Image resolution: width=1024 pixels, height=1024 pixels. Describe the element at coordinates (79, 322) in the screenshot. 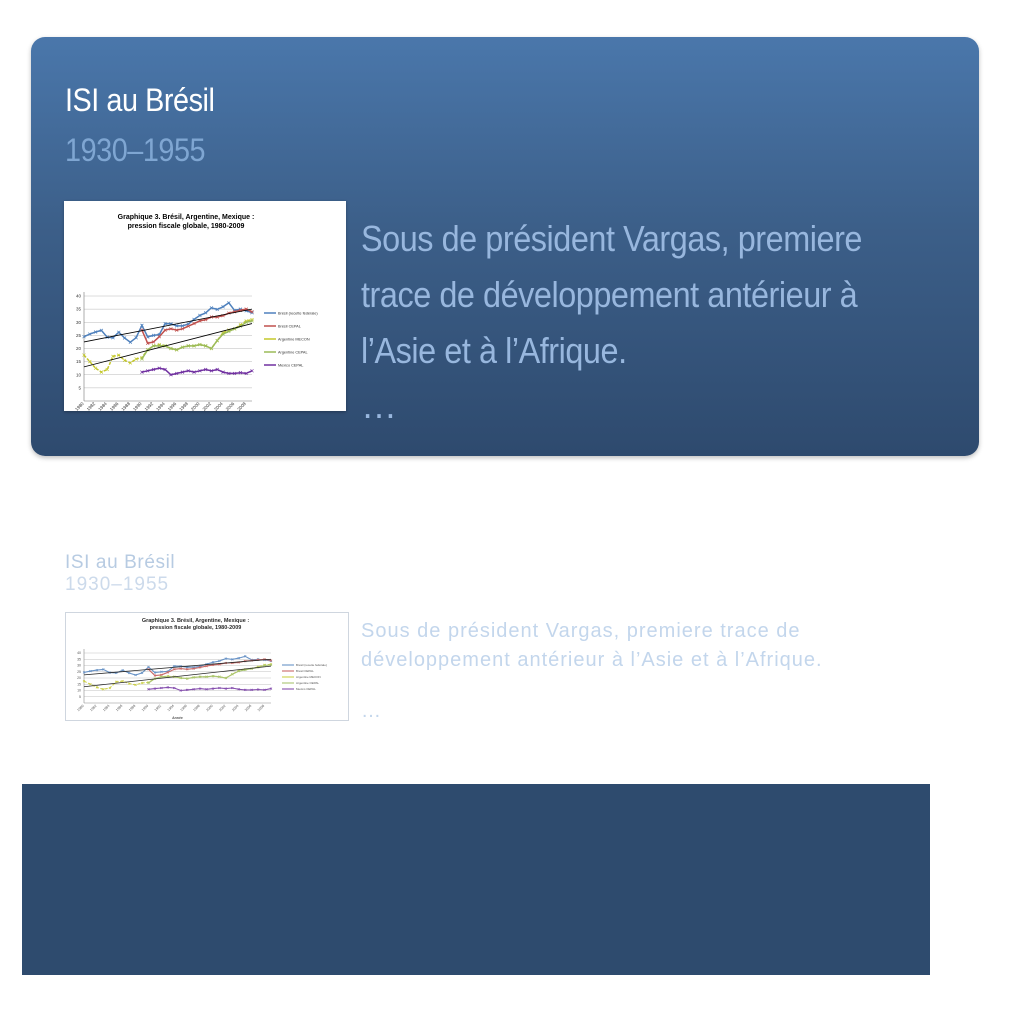

I see `y-tick-label: 30` at that location.